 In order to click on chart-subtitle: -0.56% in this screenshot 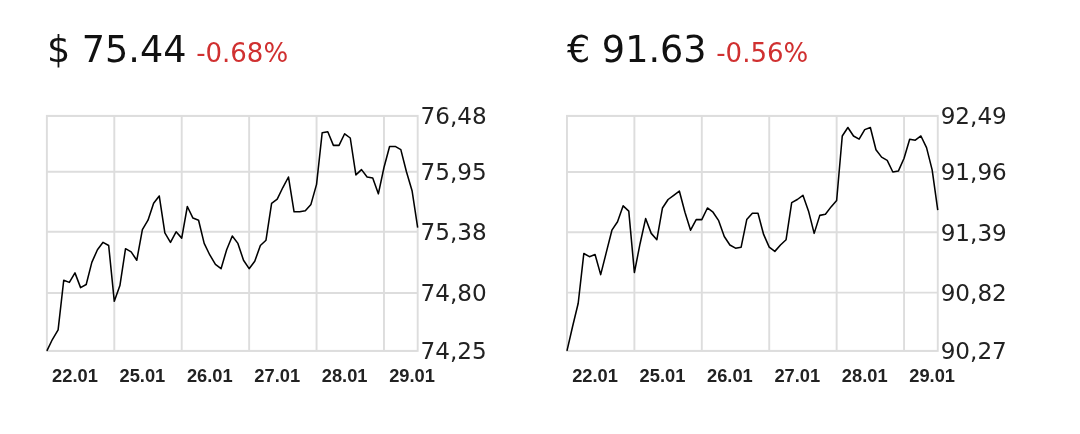, I will do `click(762, 52)`.